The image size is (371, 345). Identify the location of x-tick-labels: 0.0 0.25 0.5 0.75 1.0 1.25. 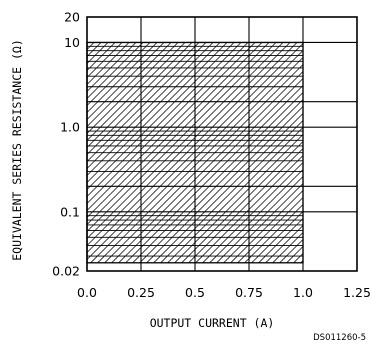
(224, 292).